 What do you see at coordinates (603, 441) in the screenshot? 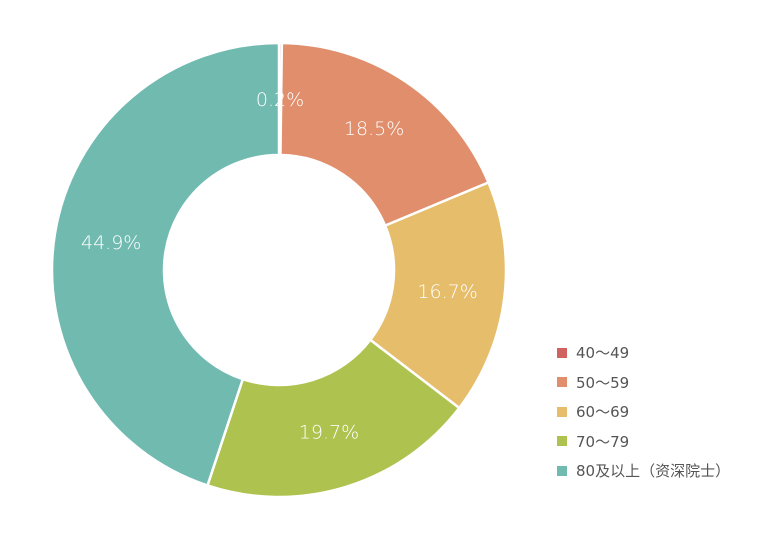
I see `legend-label: 70～79` at bounding box center [603, 441].